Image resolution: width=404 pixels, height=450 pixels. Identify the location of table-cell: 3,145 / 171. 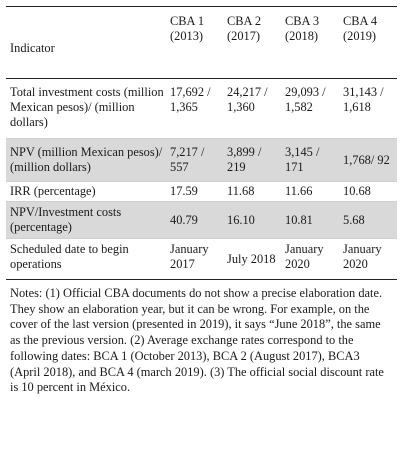
(310, 160).